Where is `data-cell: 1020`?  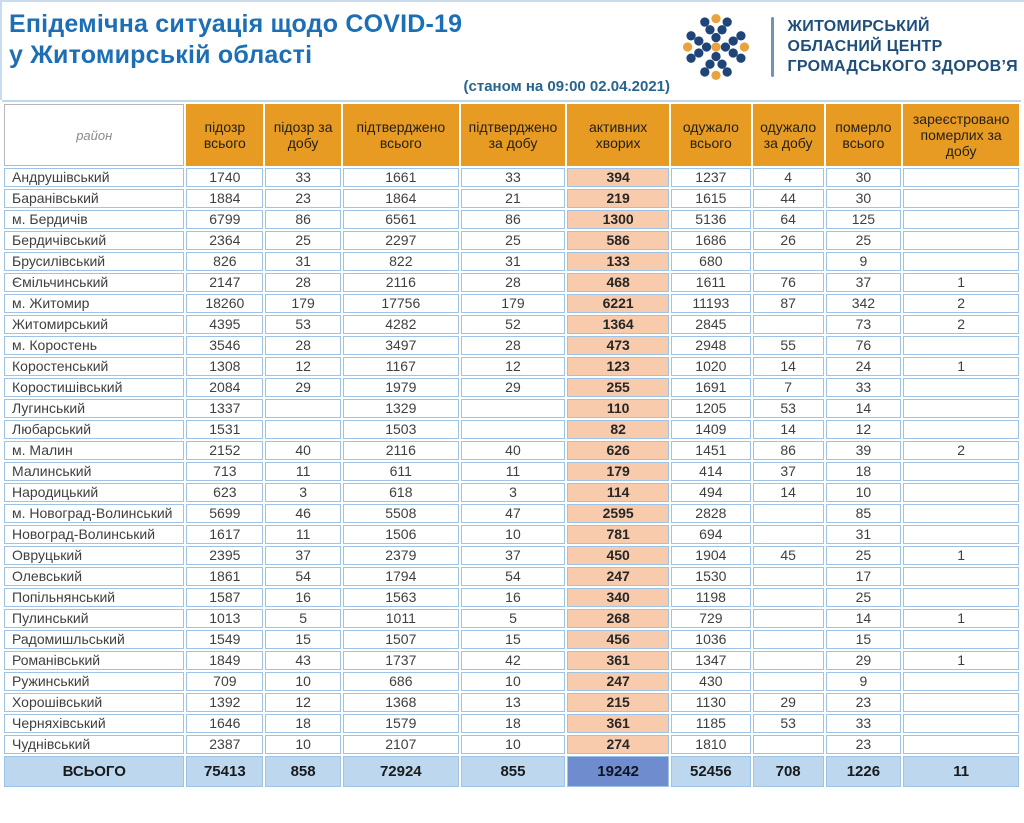
data-cell: 1020 is located at coordinates (710, 366).